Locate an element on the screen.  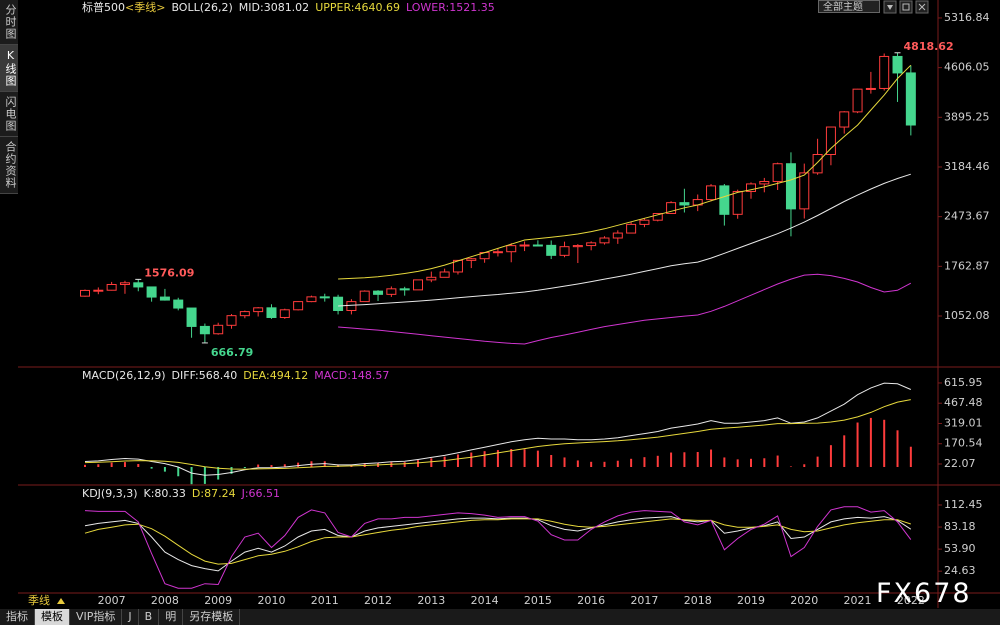
annotation: 666.79 is located at coordinates (232, 352).